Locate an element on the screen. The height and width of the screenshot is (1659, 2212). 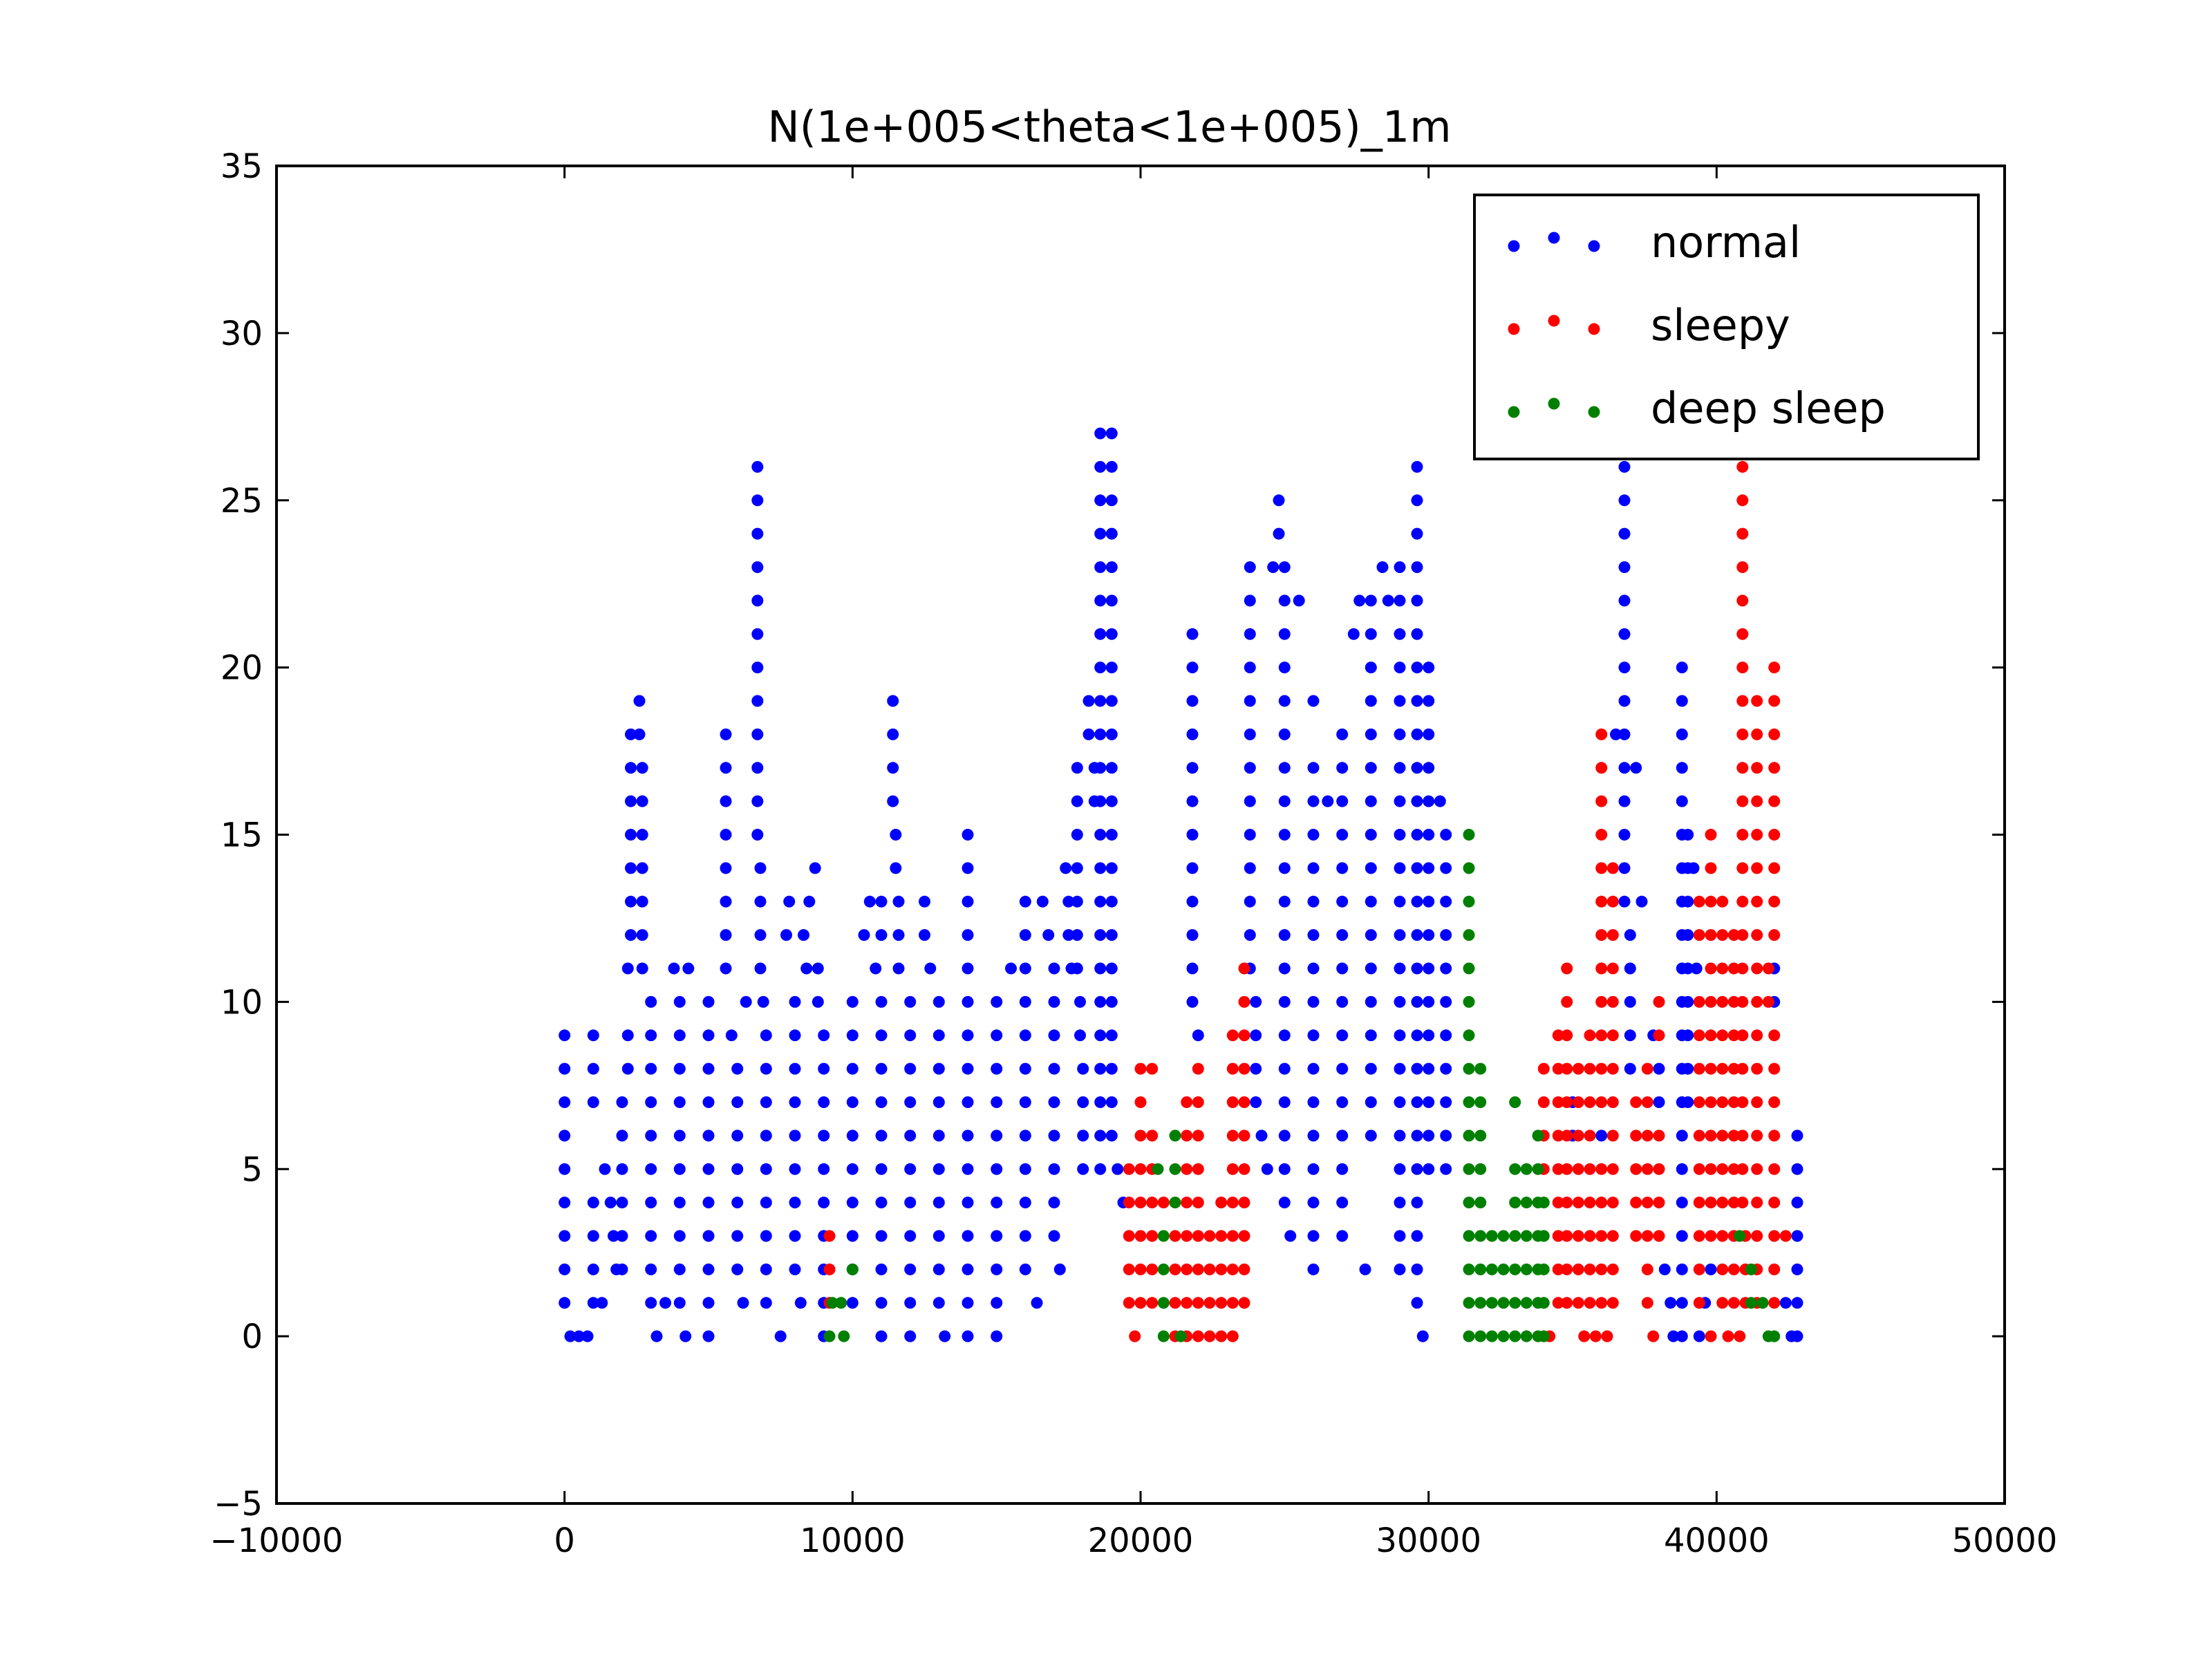
y-tick-label: −5 is located at coordinates (239, 1504).